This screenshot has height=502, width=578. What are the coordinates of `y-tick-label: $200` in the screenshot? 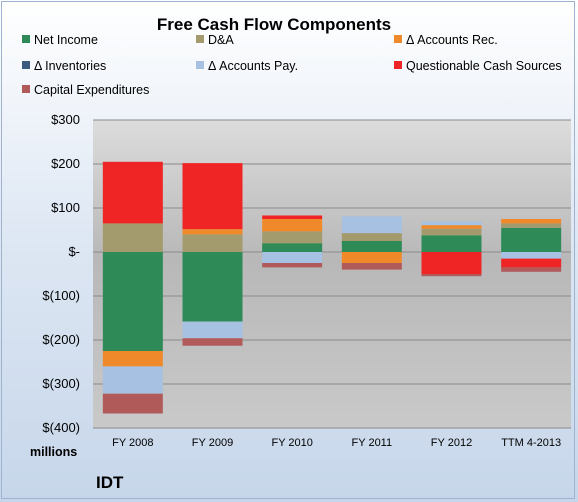 It's located at (65, 163).